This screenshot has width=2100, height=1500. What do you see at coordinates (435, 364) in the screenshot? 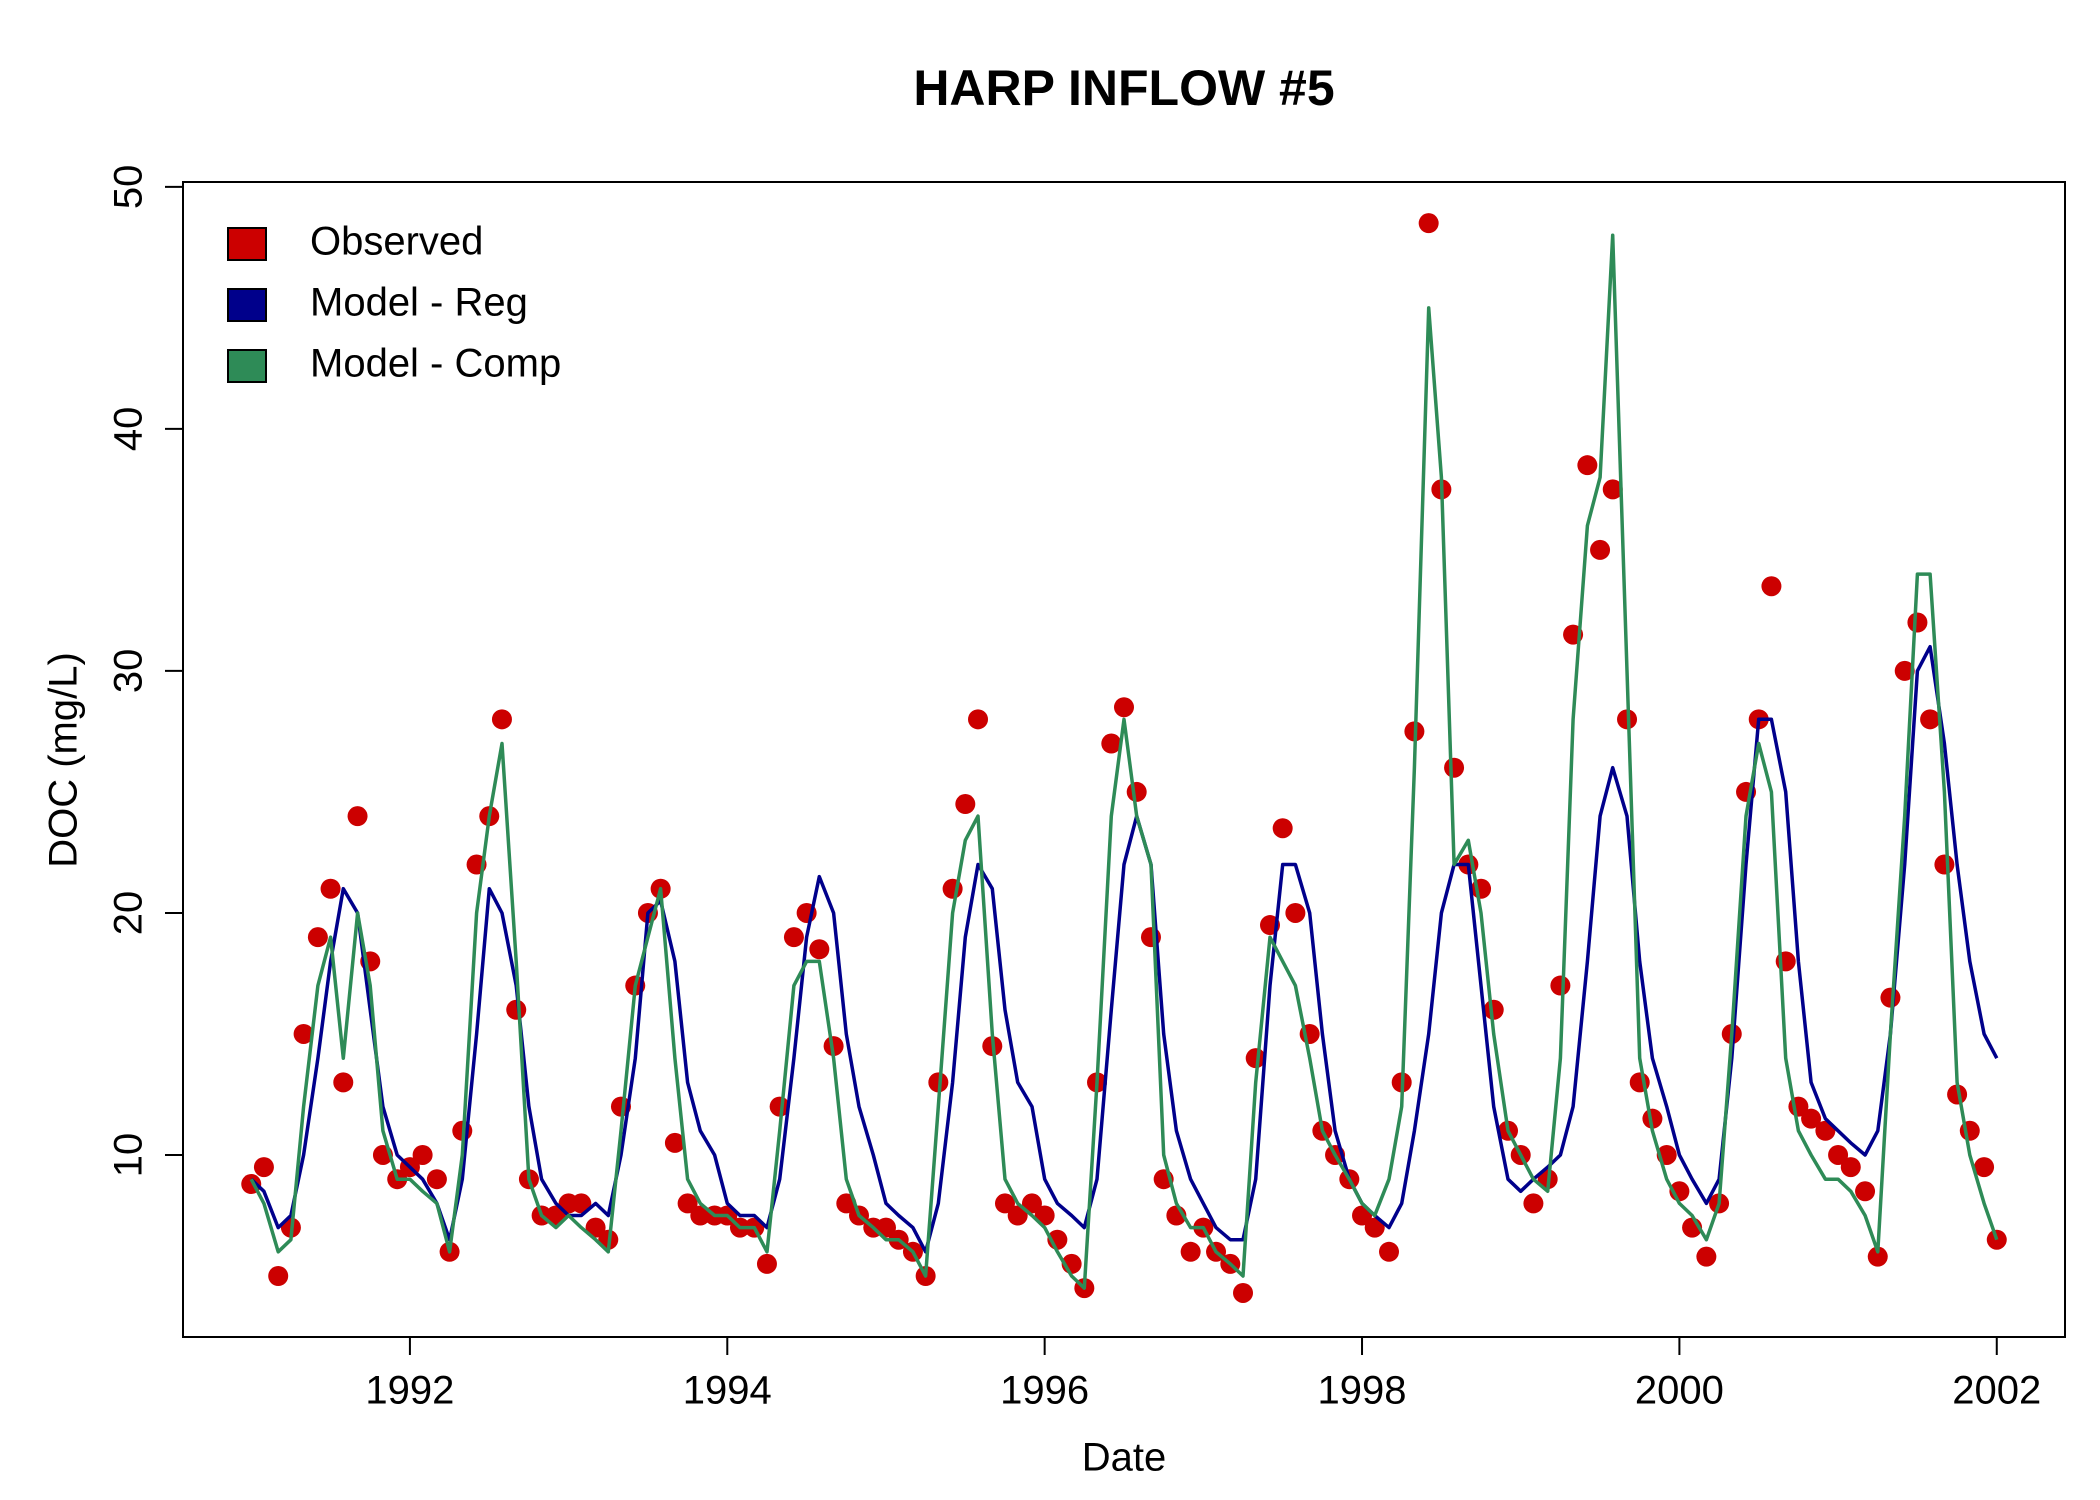
I see `legend-label: Model - Comp` at bounding box center [435, 364].